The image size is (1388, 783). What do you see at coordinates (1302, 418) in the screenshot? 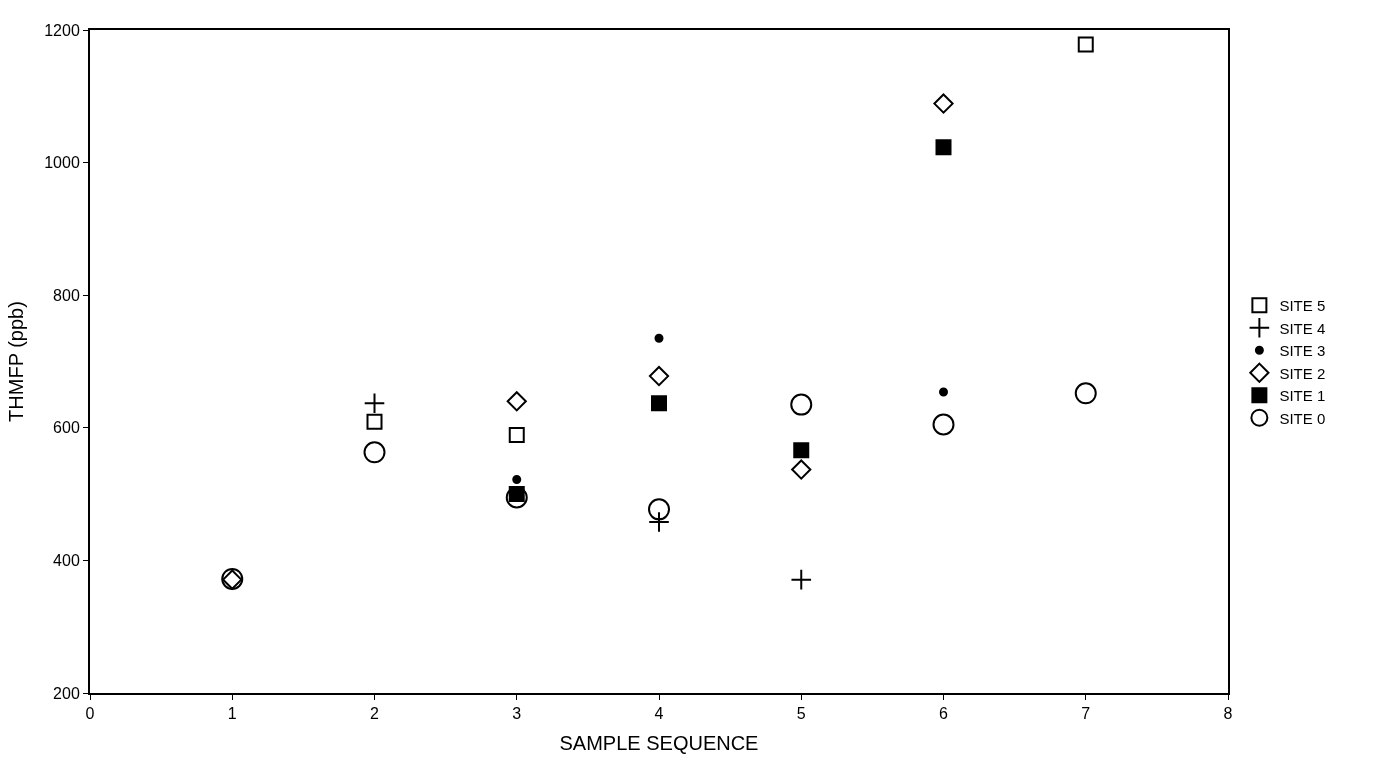
I see `legend-label: SITE 0` at bounding box center [1302, 418].